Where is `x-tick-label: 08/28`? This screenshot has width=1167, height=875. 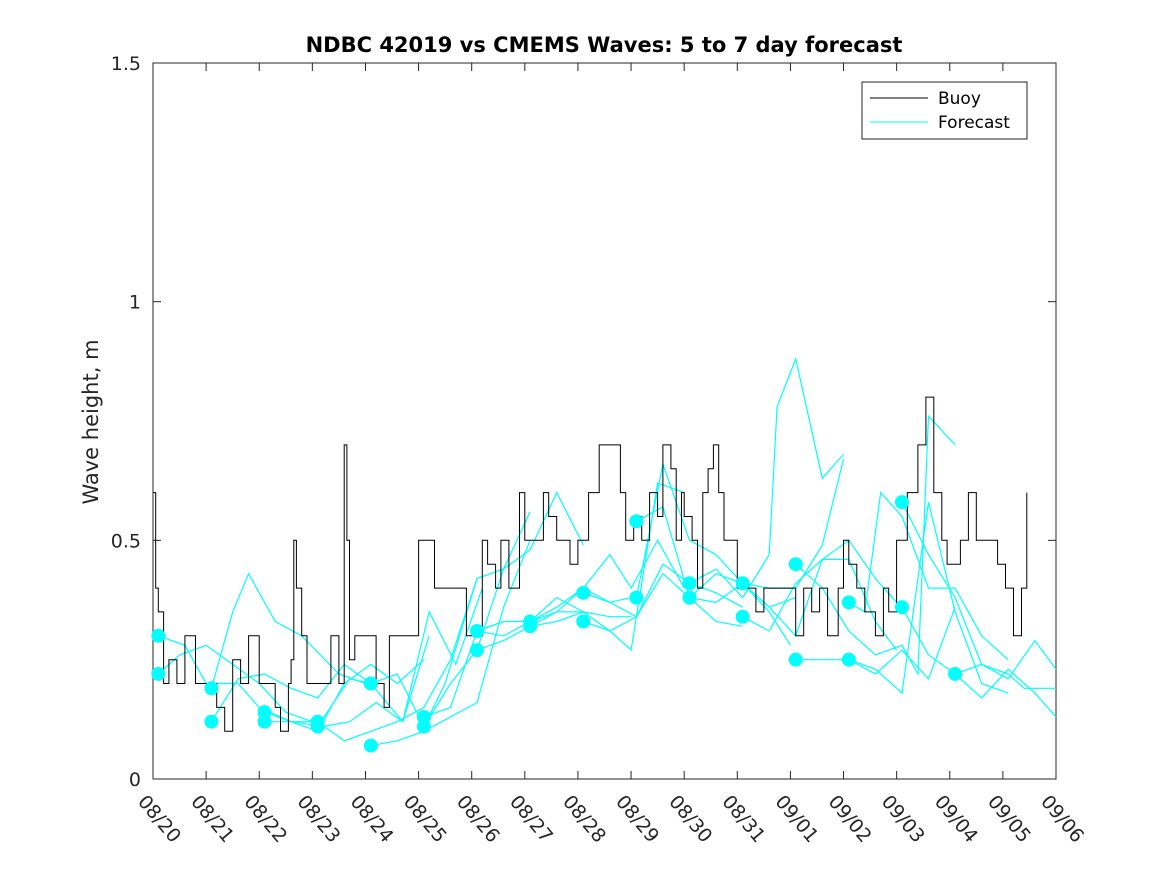
x-tick-label: 08/28 is located at coordinates (584, 819).